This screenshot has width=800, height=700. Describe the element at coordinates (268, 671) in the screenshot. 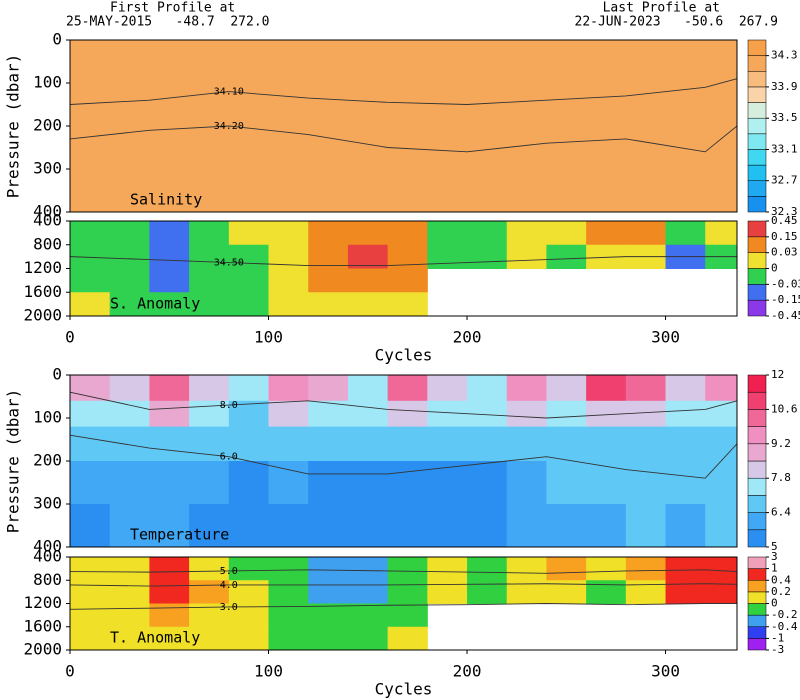

I see `x-tick-label: 100` at that location.